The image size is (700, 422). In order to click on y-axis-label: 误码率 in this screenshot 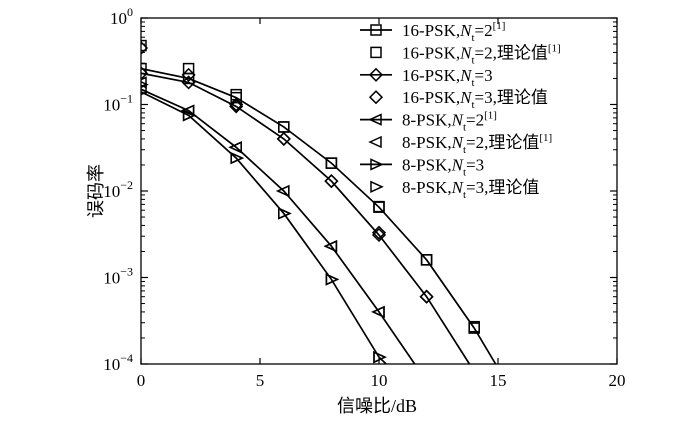, I will do `click(96, 191)`.